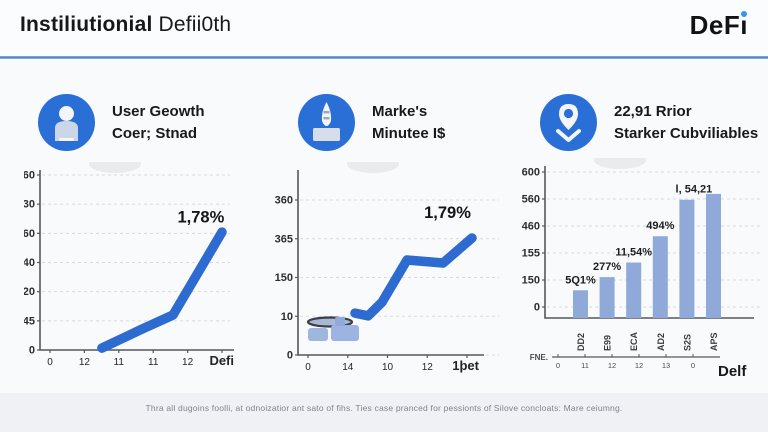 This screenshot has height=432, width=768. What do you see at coordinates (155, 133) in the screenshot?
I see `panel1-heading-line2: Coer; Stnad` at bounding box center [155, 133].